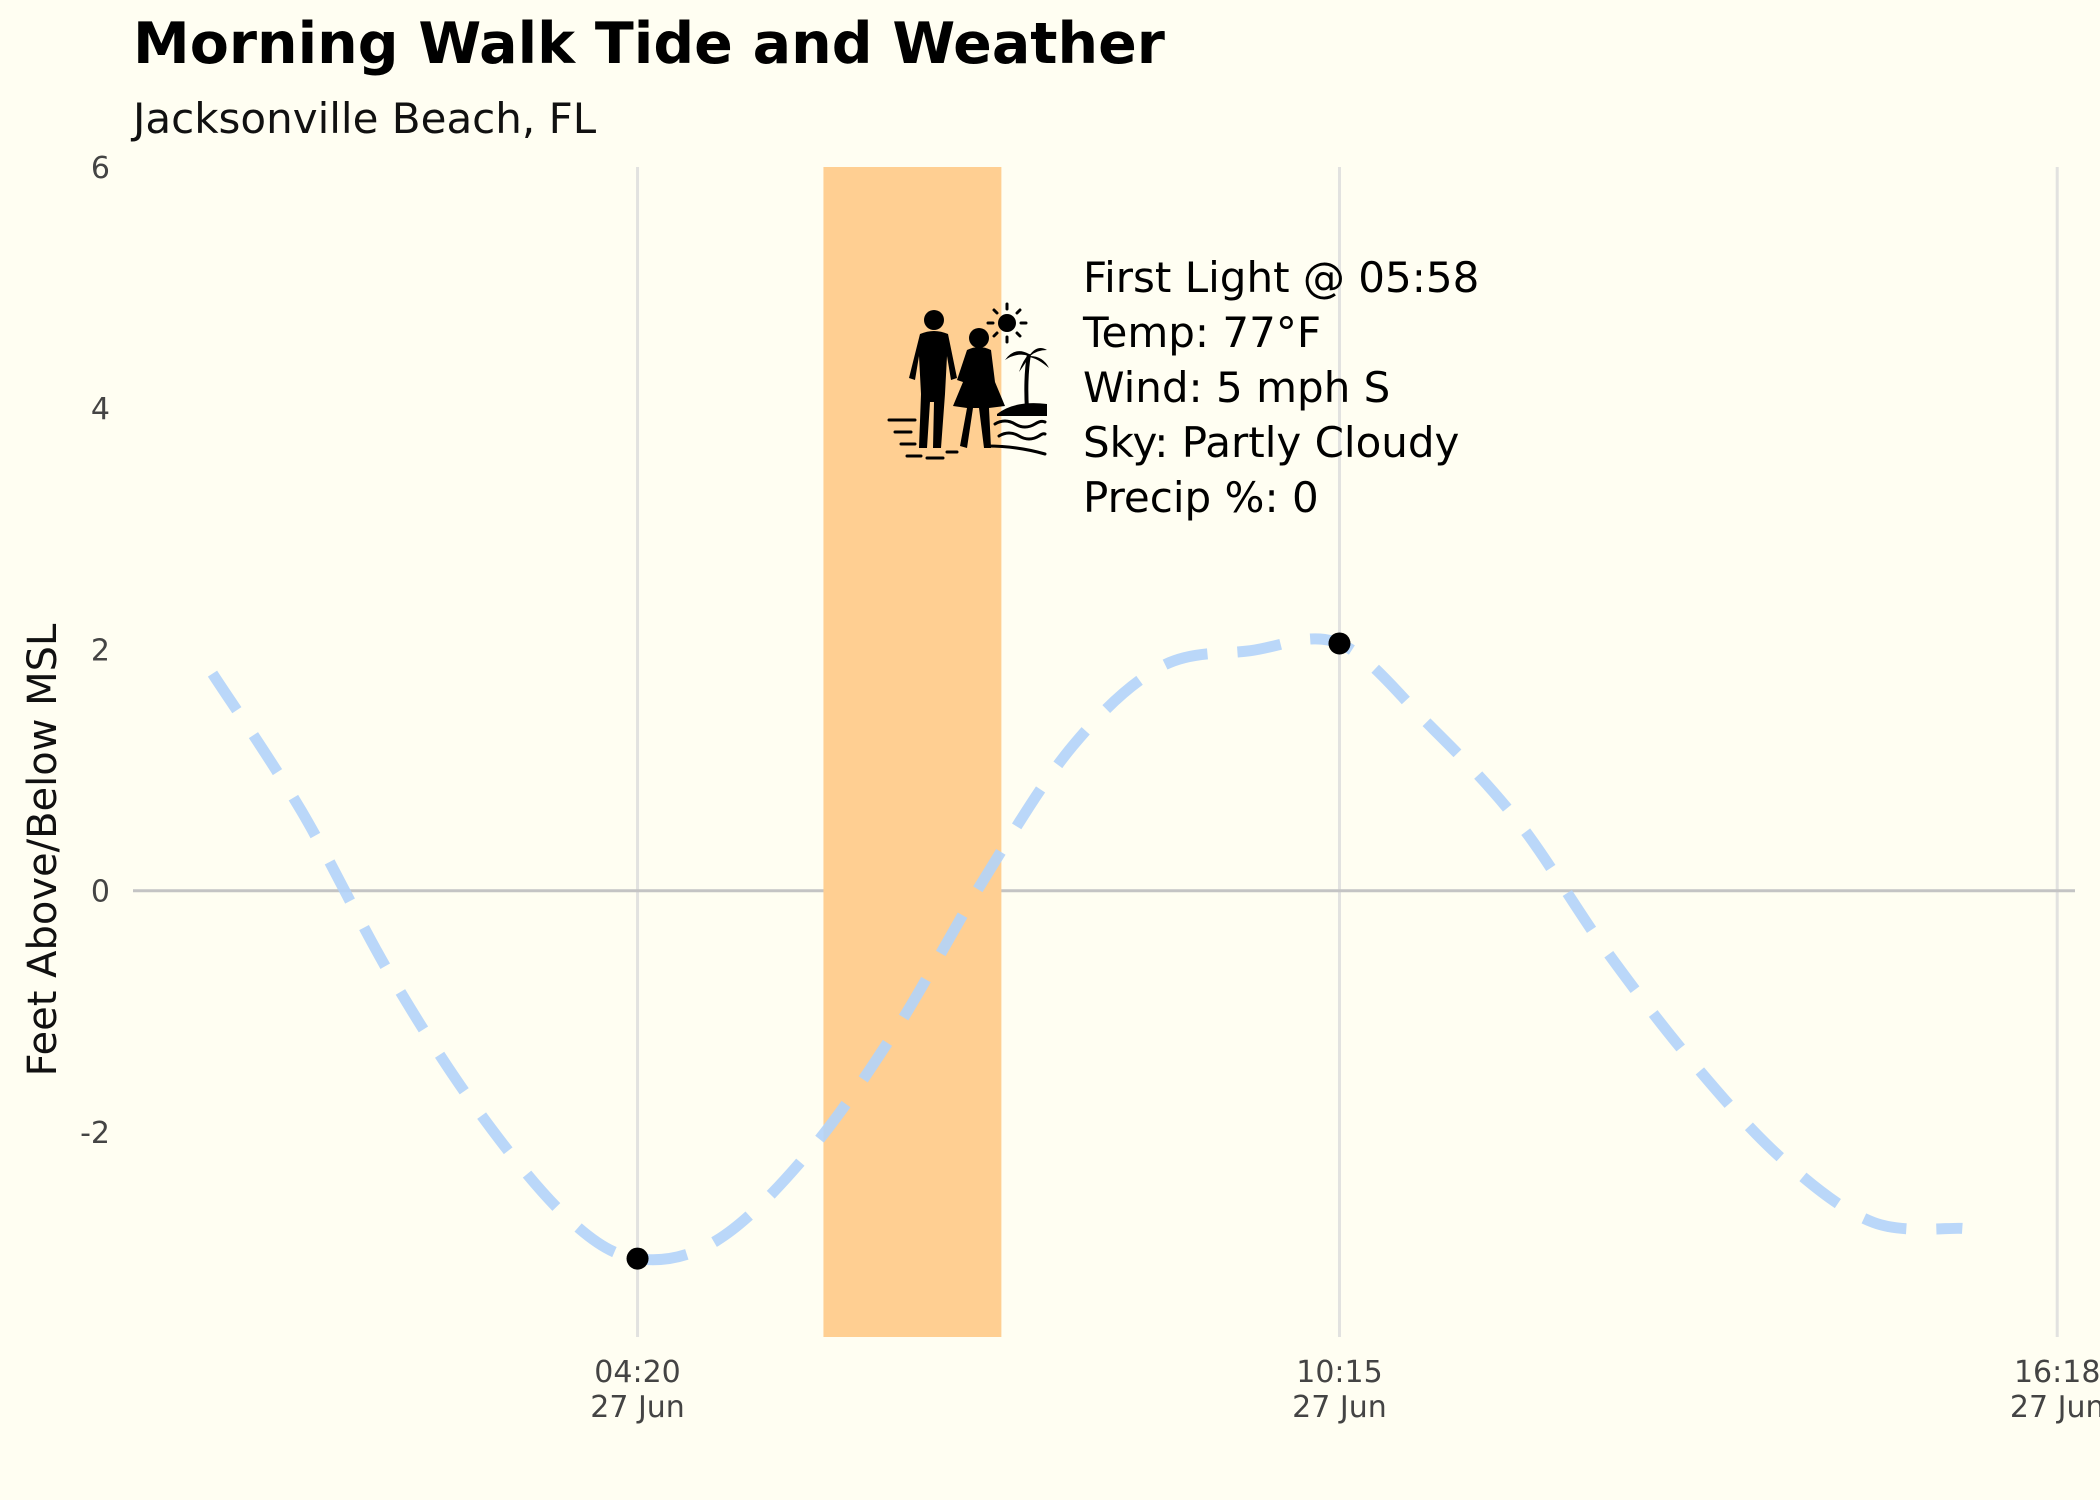 Image resolution: width=2100 pixels, height=1500 pixels. What do you see at coordinates (1281, 277) in the screenshot?
I see `annotation-first-light: First Light @ 05:58` at bounding box center [1281, 277].